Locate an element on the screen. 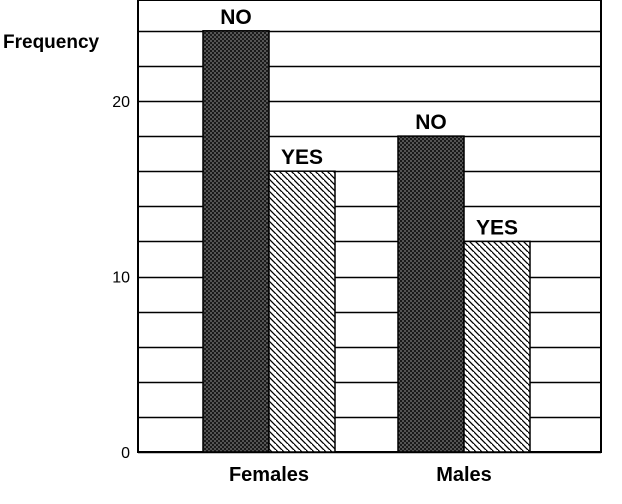  y-axis-label: Frequency is located at coordinates (51, 42).